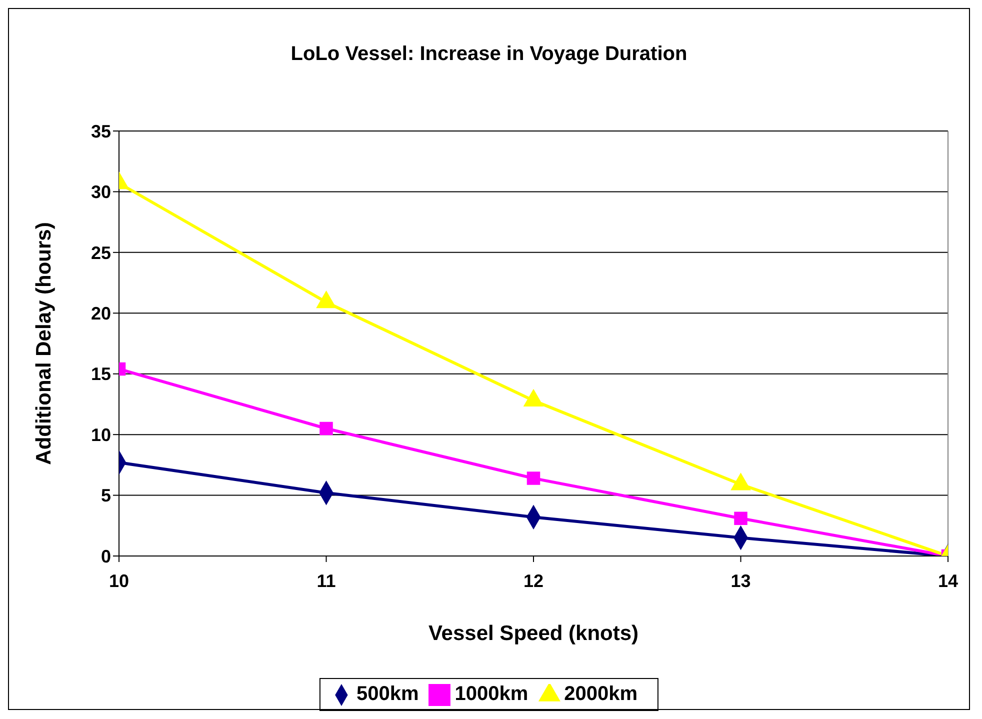  Describe the element at coordinates (740, 580) in the screenshot. I see `x-tick-label: 13` at that location.